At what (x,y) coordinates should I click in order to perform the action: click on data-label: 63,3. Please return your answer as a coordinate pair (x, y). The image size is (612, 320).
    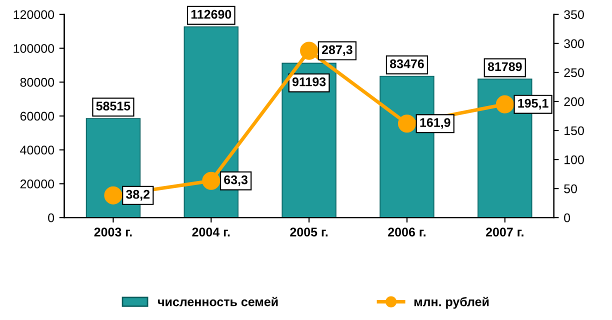
    Looking at the image, I should click on (236, 180).